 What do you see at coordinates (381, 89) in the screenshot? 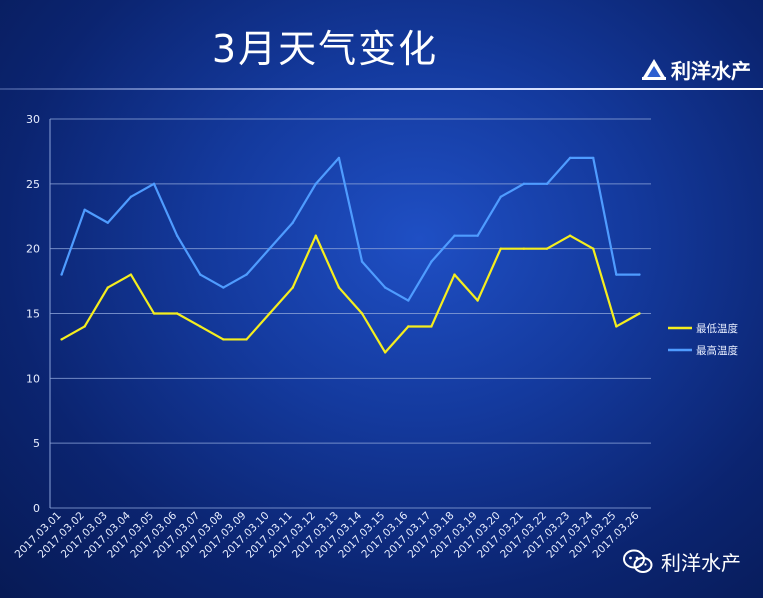
I see `header-divider` at bounding box center [381, 89].